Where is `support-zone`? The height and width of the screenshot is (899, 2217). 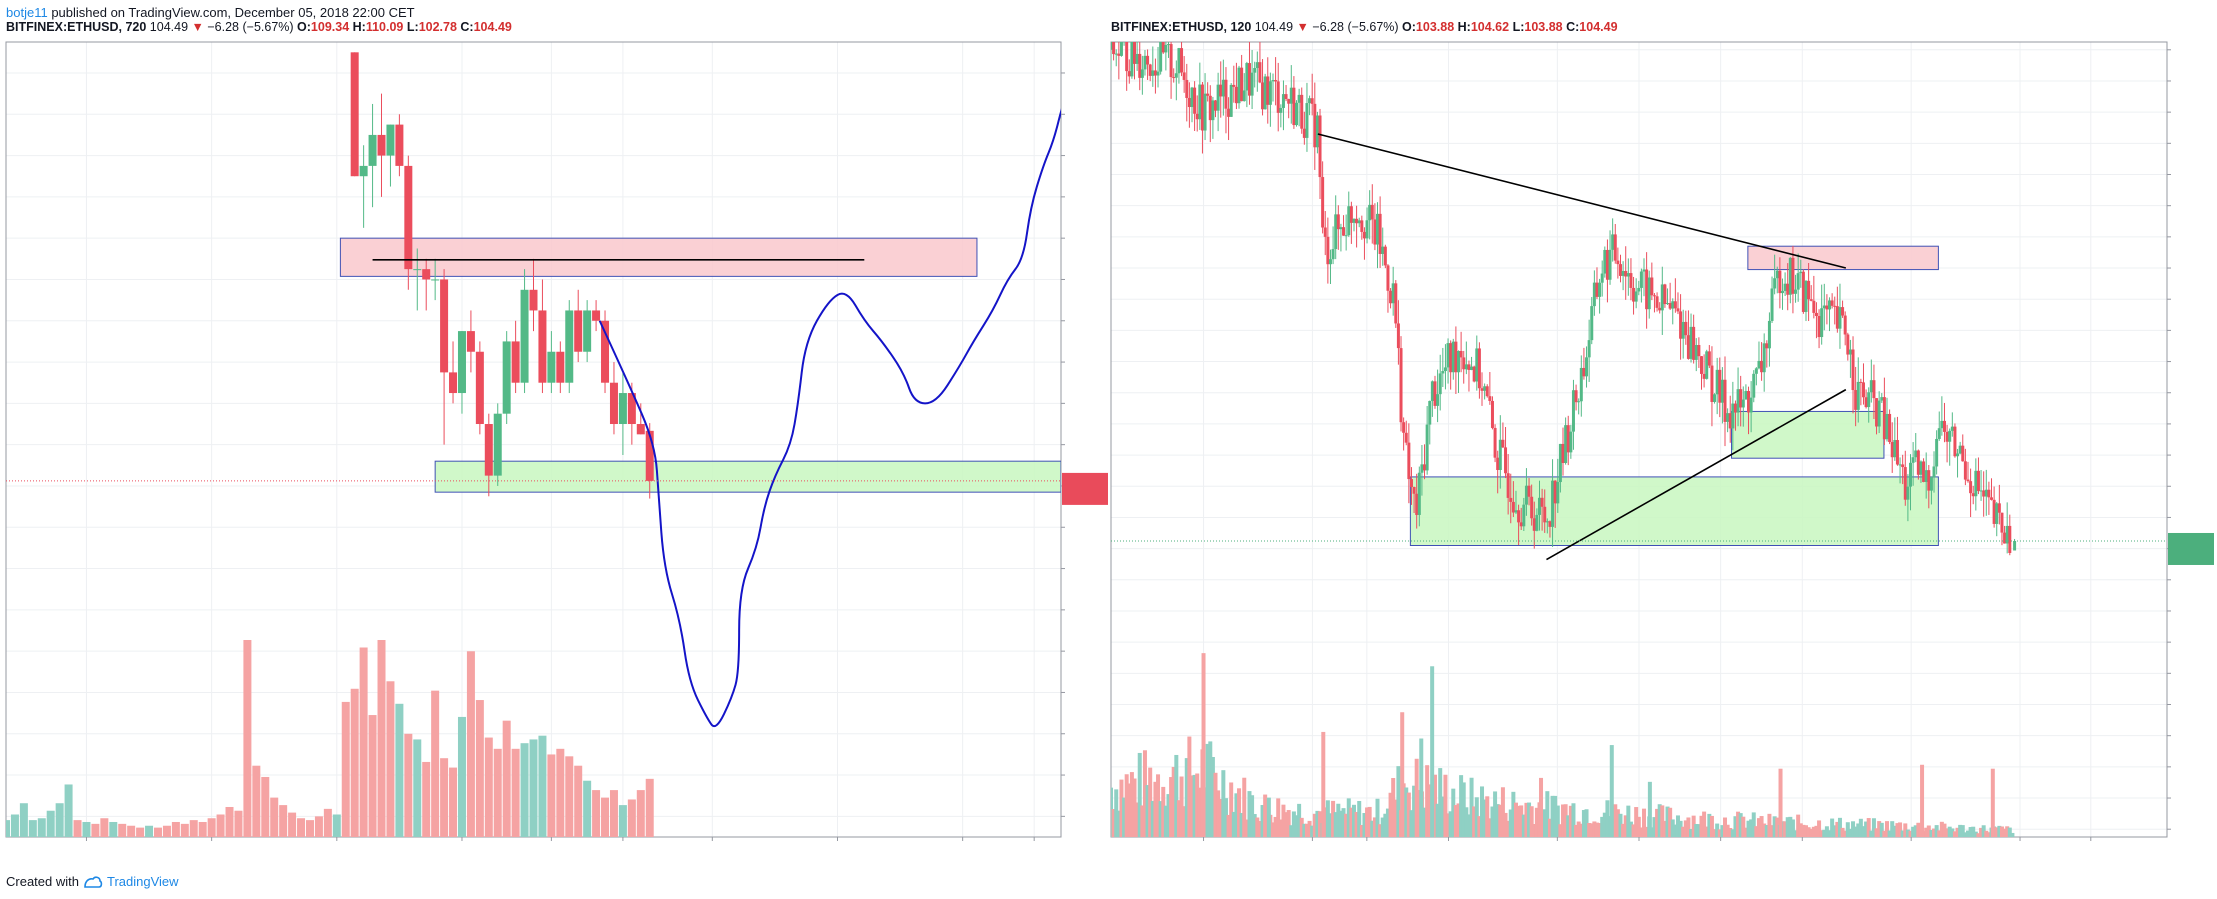 support-zone is located at coordinates (747, 476).